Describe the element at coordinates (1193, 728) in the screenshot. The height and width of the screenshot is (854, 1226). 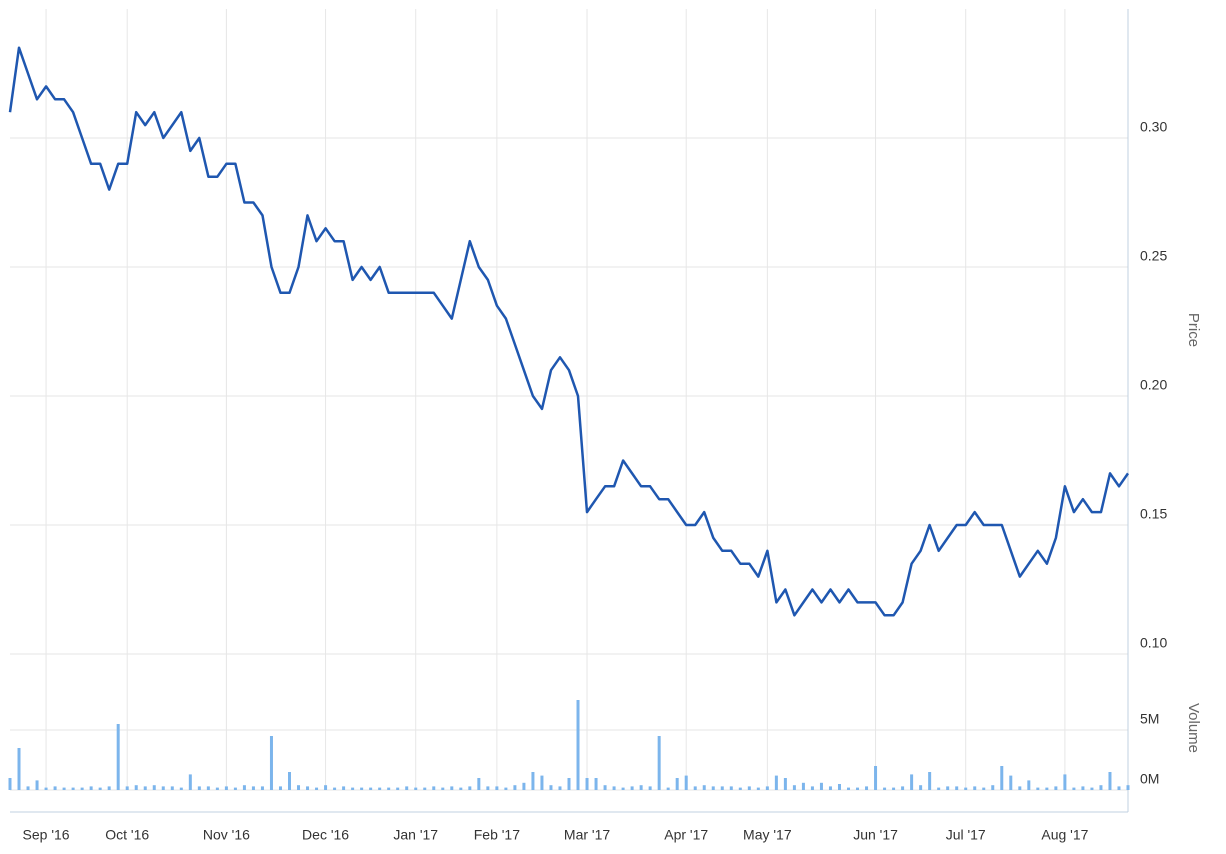
I see `volume-axis-title: Volume` at that location.